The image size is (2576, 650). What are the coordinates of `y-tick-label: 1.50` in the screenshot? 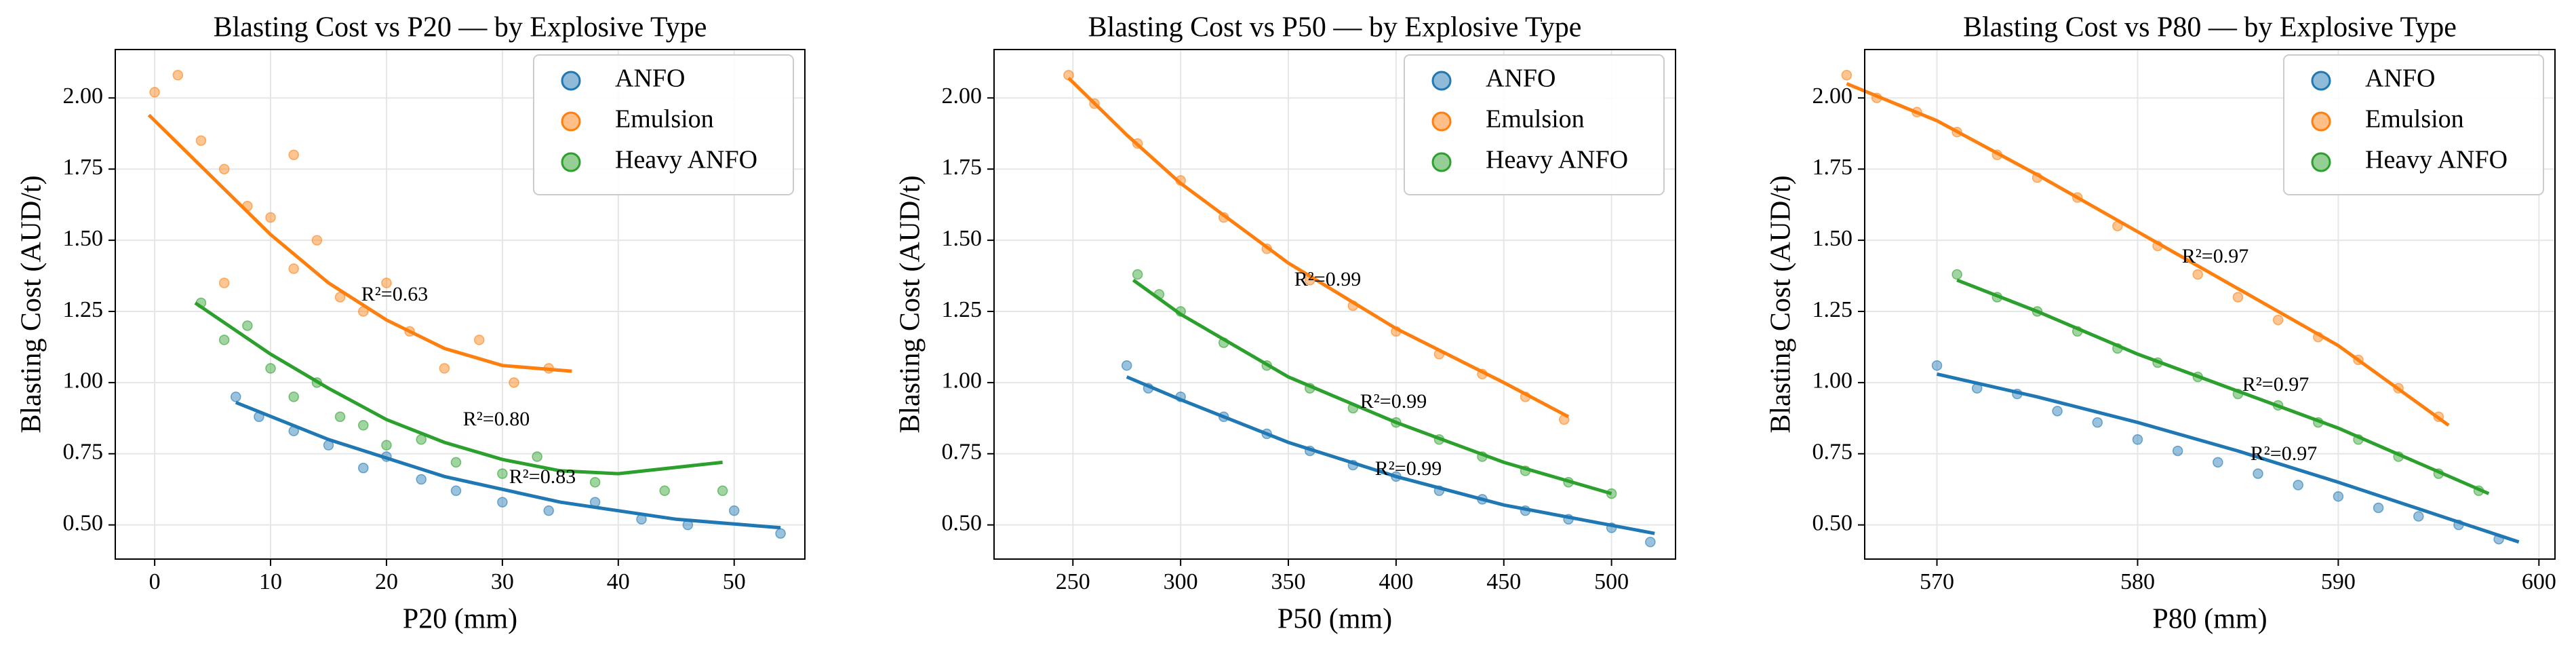 It's located at (963, 238).